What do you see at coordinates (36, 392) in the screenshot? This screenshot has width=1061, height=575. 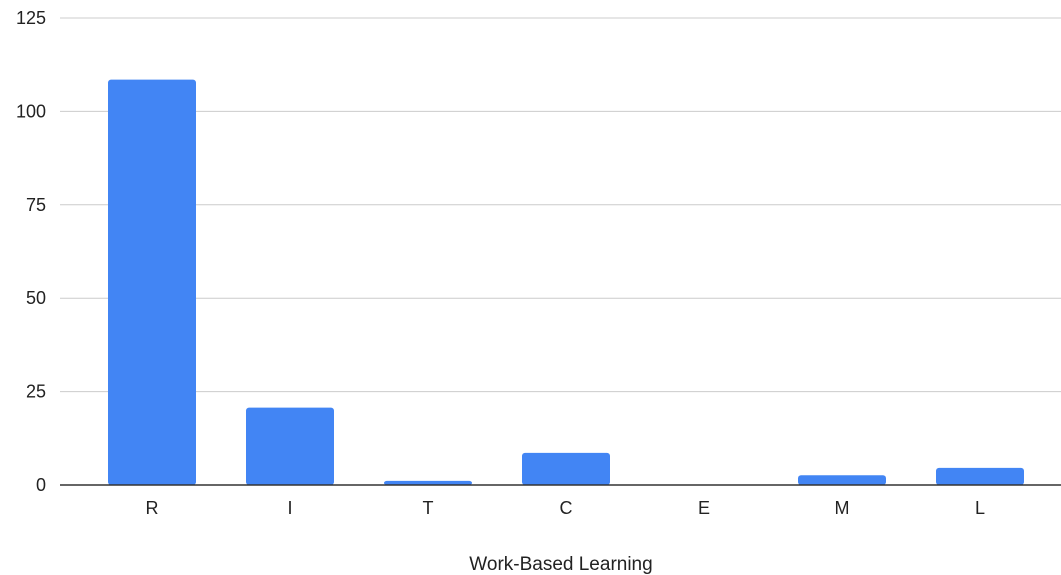 I see `y-tick-label: 25` at bounding box center [36, 392].